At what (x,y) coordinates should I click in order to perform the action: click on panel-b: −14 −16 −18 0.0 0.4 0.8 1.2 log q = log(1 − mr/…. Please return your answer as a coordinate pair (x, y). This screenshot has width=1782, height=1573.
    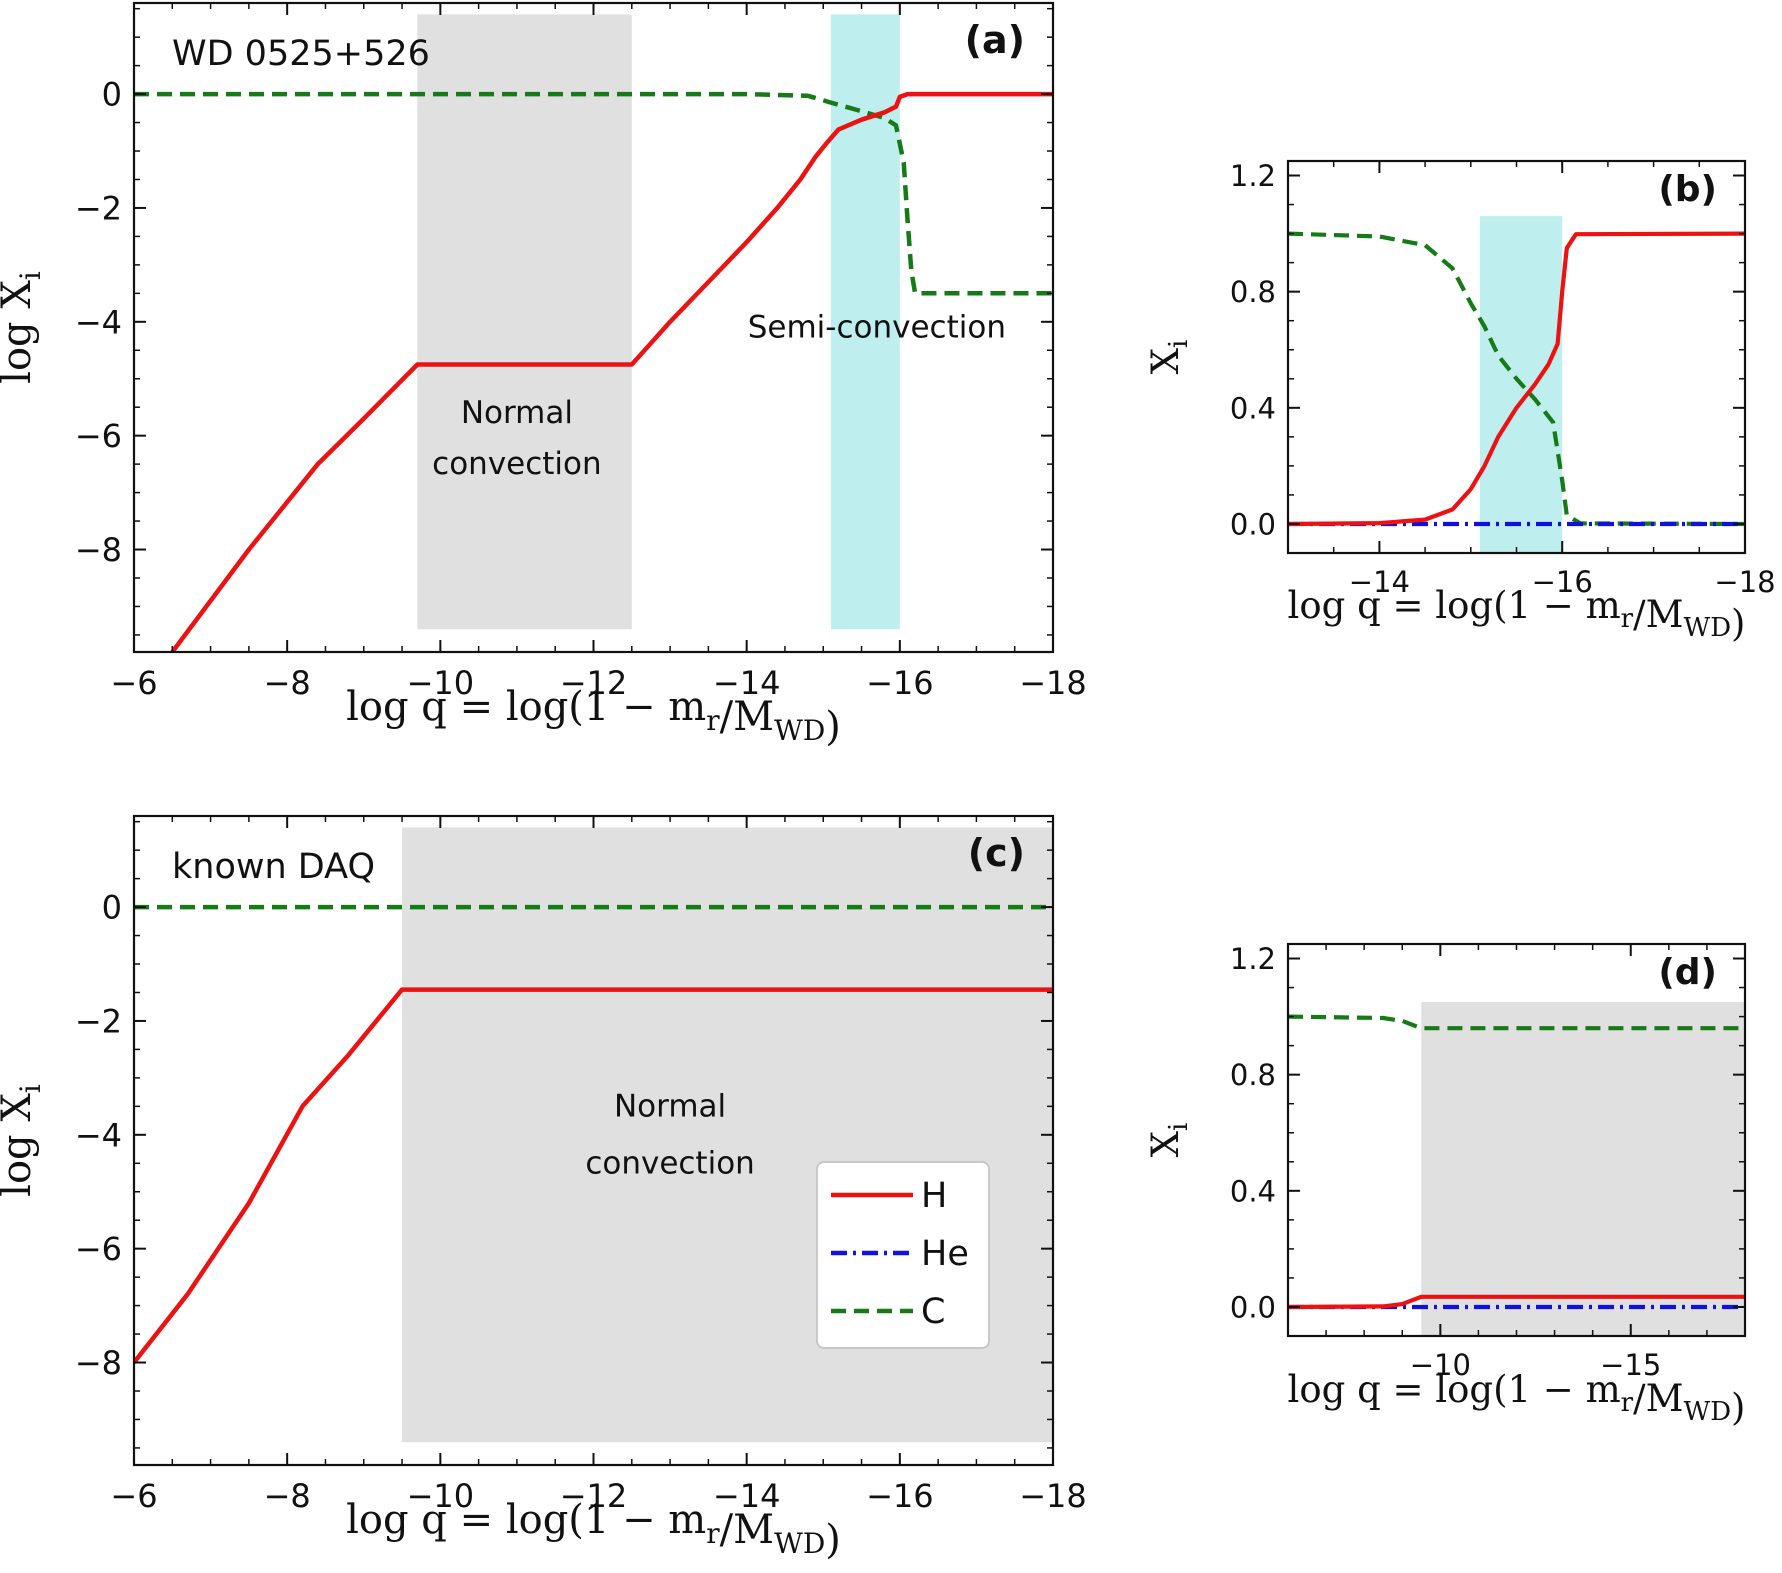
    Looking at the image, I should click on (1460, 402).